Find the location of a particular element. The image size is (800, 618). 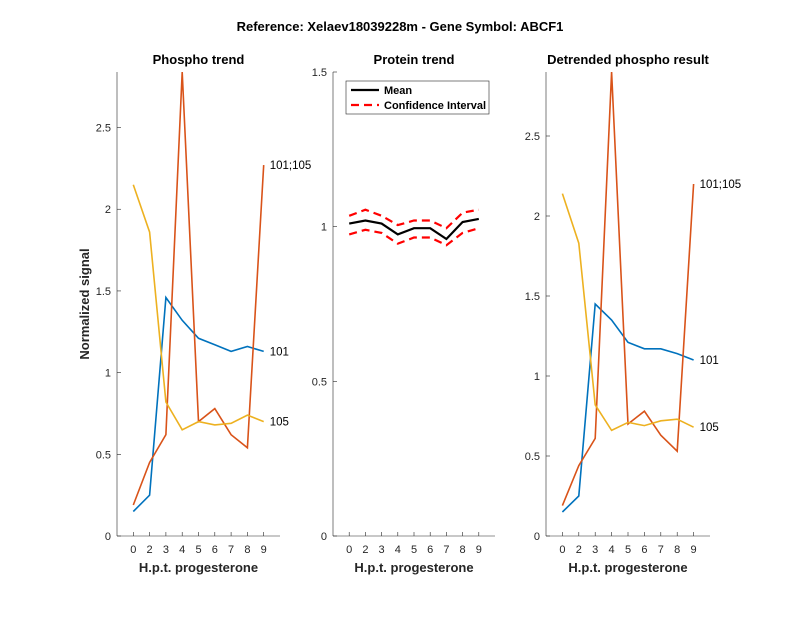

legend-box is located at coordinates (417, 97).